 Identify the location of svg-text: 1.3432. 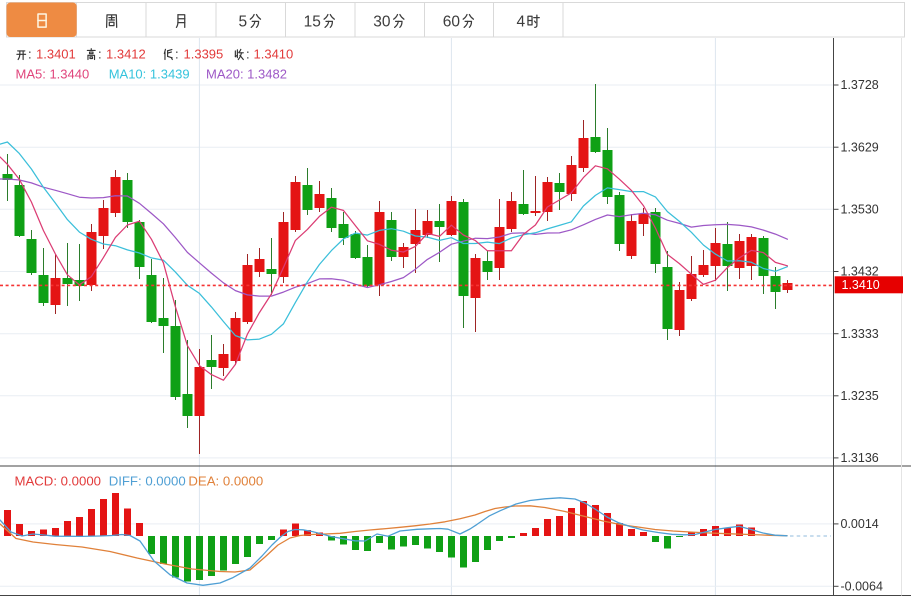
(860, 272).